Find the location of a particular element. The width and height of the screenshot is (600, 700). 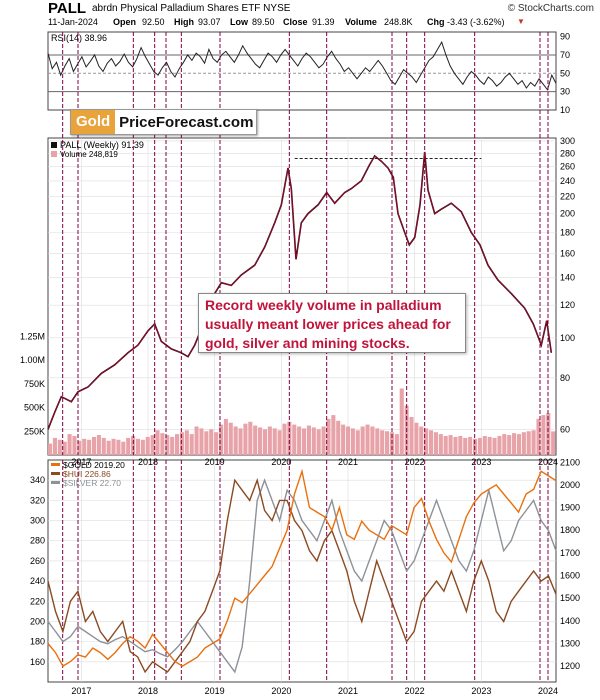

gold-right-tick-label: 1300 is located at coordinates (570, 643).